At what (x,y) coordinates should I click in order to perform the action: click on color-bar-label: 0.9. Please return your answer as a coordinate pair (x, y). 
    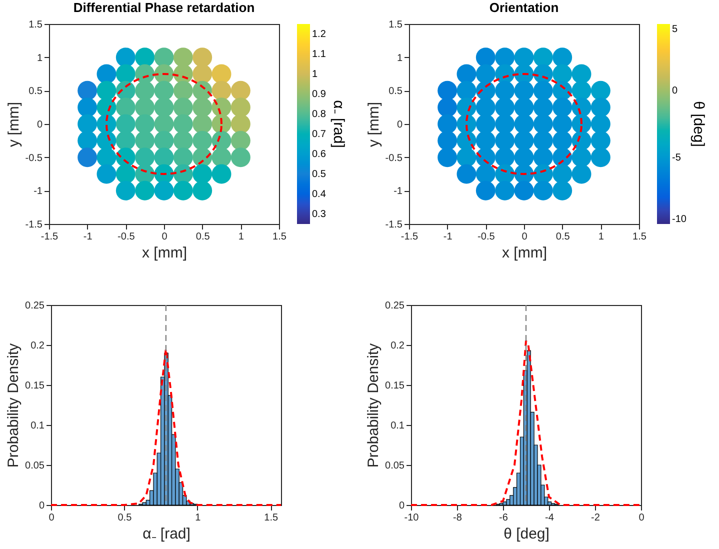
    Looking at the image, I should click on (319, 94).